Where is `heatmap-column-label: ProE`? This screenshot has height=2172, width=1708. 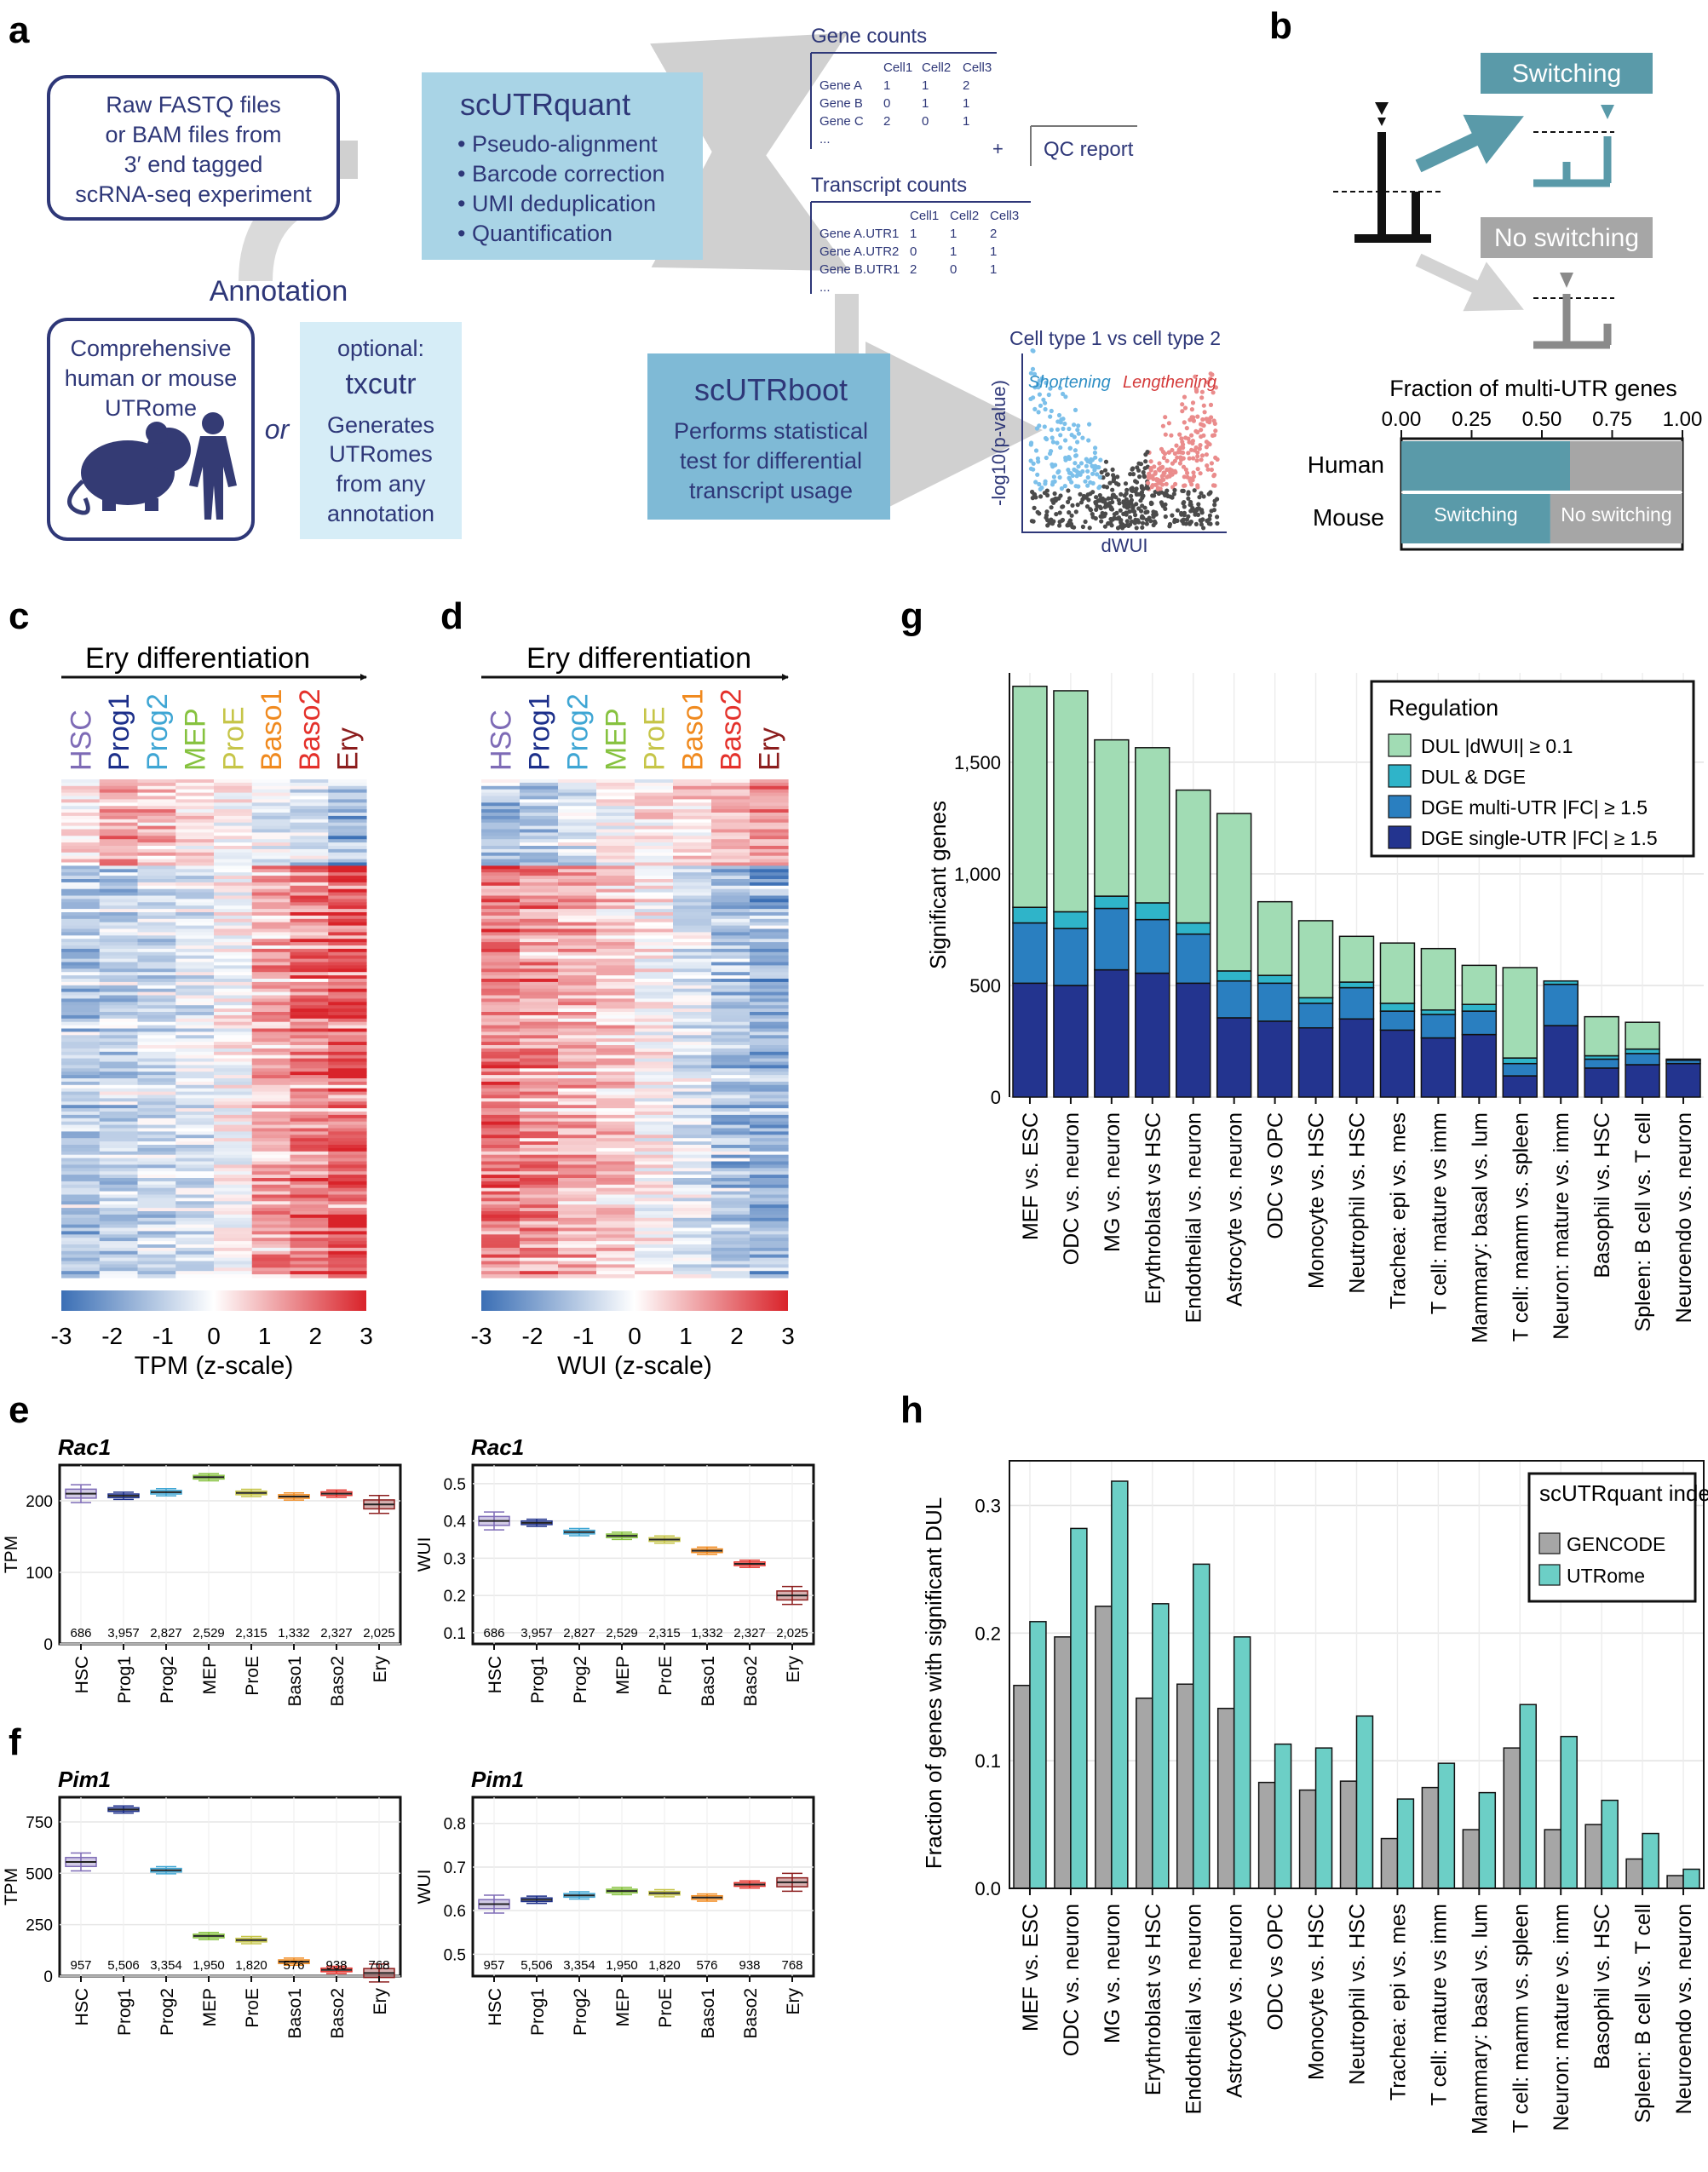
heatmap-column-label: ProE is located at coordinates (655, 739).